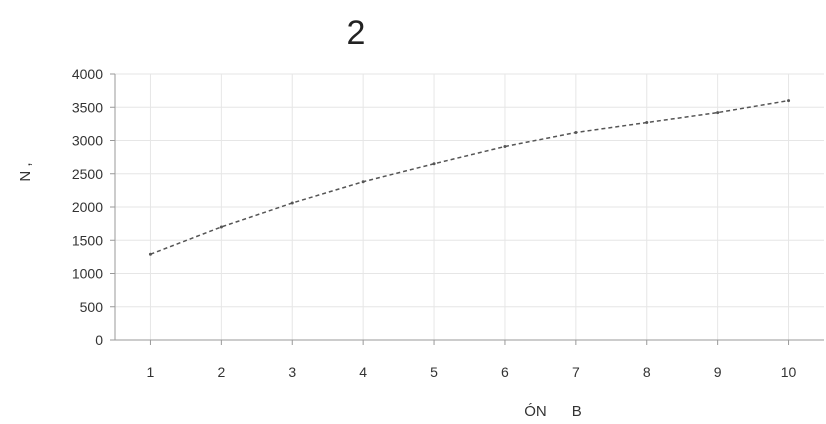 This screenshot has width=826, height=424. What do you see at coordinates (151, 372) in the screenshot?
I see `x-tick-label: 1` at bounding box center [151, 372].